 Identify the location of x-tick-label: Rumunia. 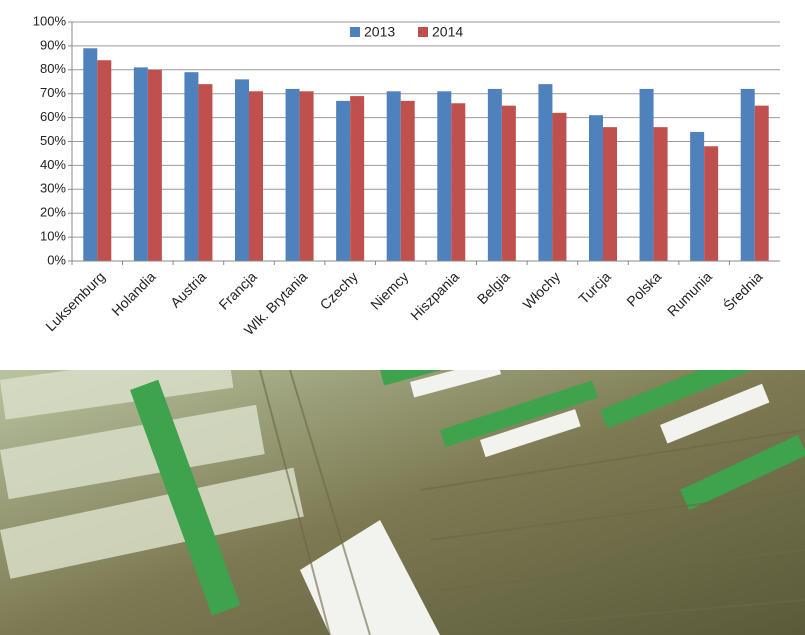
(689, 293).